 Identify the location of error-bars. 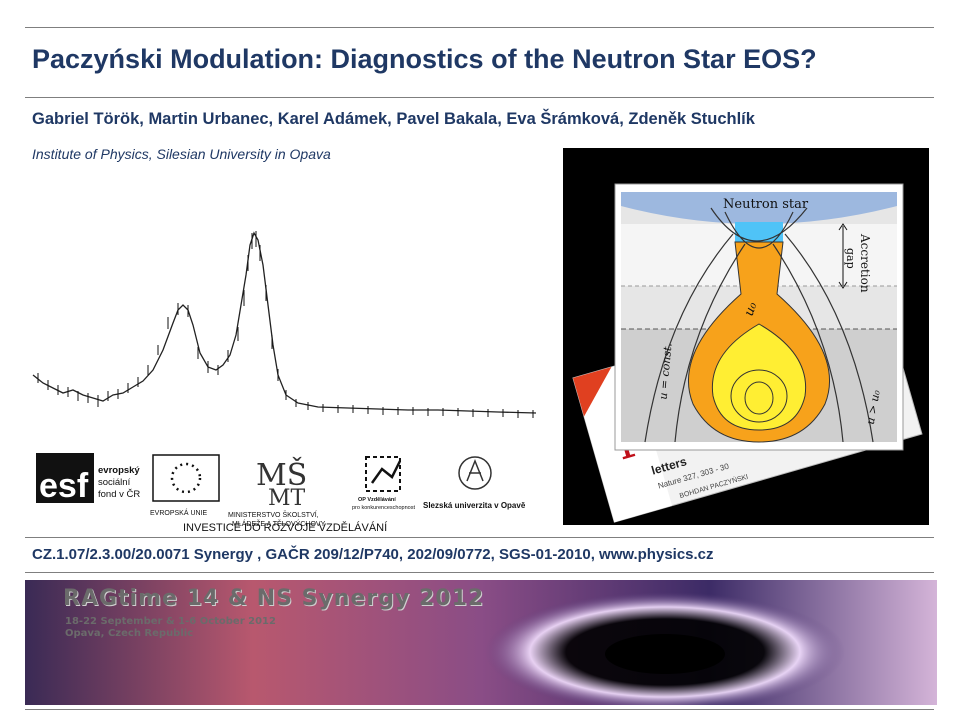
(285, 324).